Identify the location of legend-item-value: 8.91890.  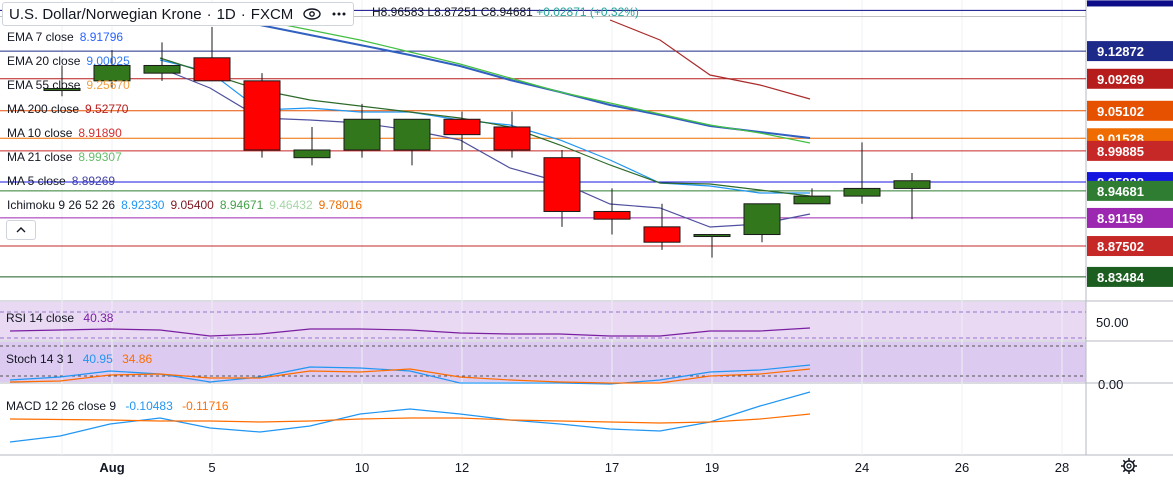
(100, 133).